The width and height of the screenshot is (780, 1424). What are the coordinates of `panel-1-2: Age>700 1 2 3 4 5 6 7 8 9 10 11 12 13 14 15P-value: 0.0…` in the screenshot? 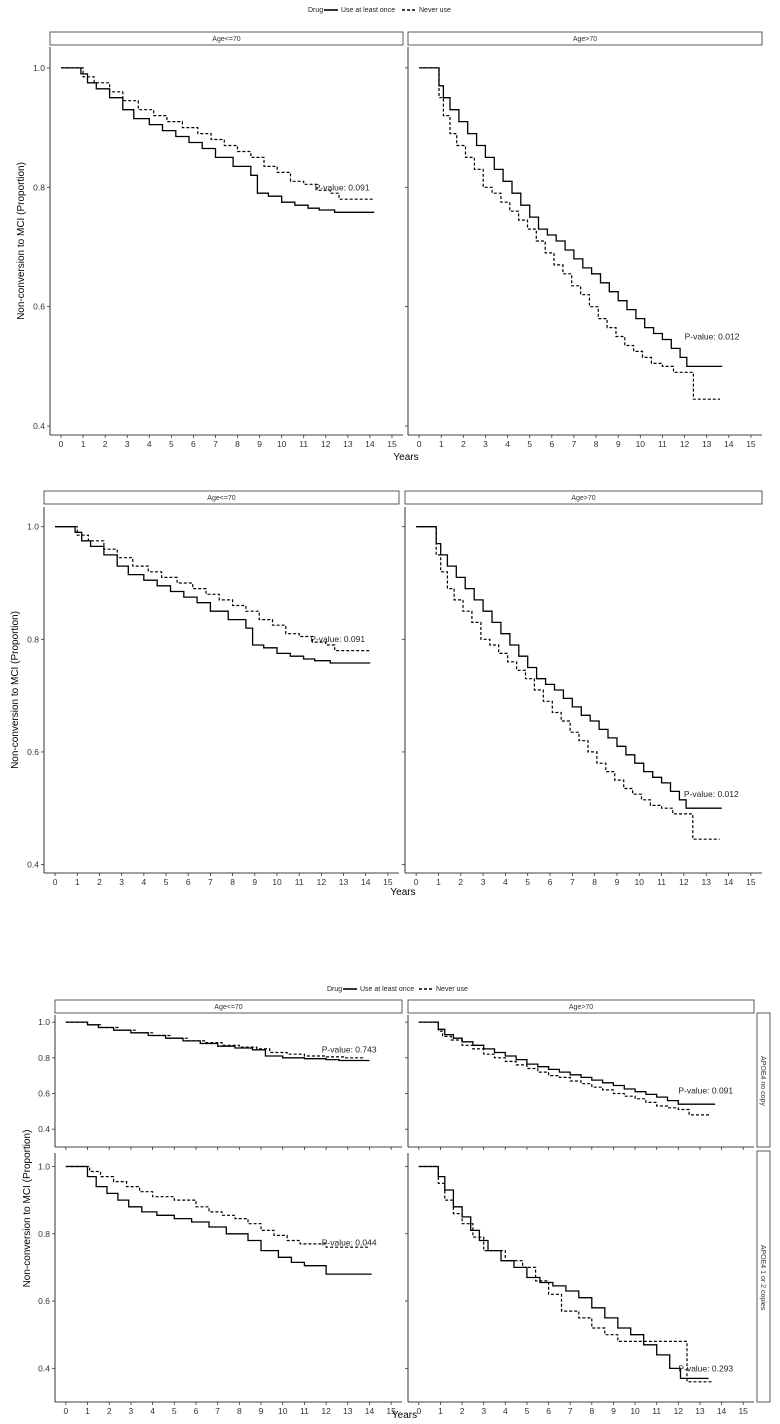 It's located at (584, 240).